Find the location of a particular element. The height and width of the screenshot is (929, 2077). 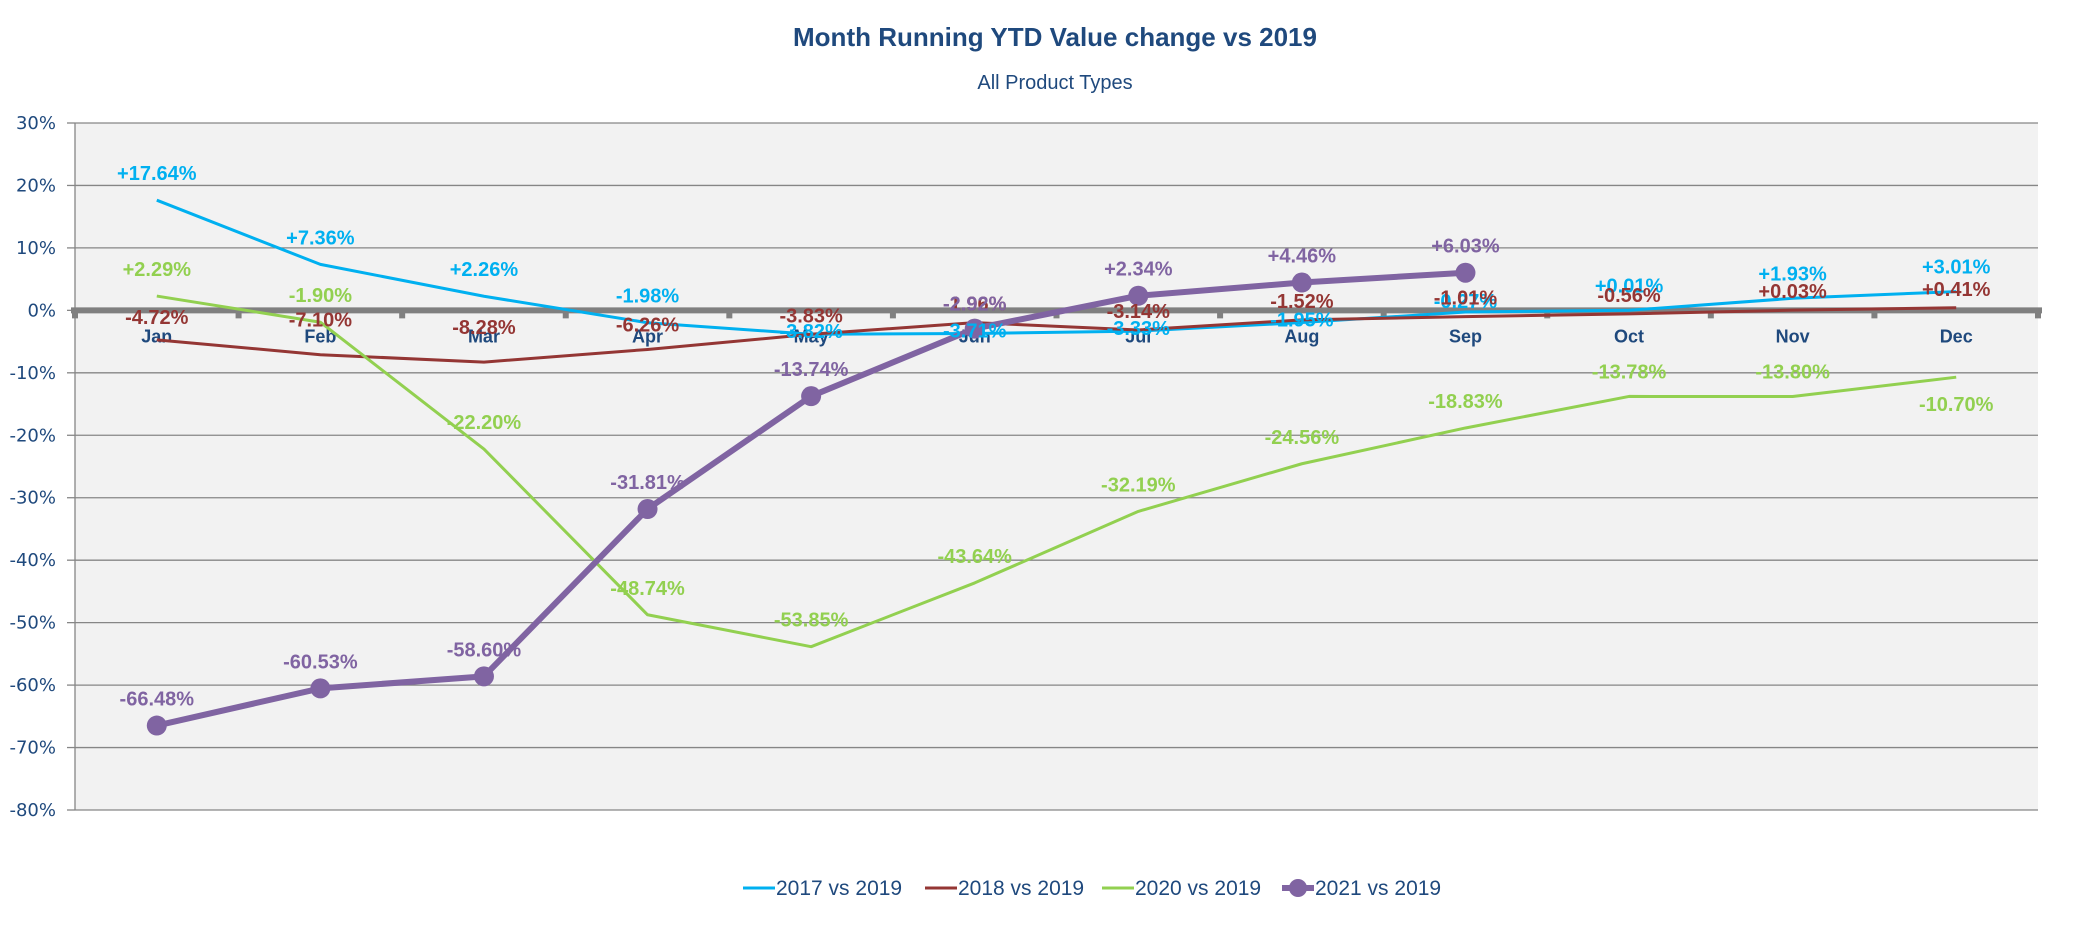

data-label: -18.83% is located at coordinates (1465, 402).